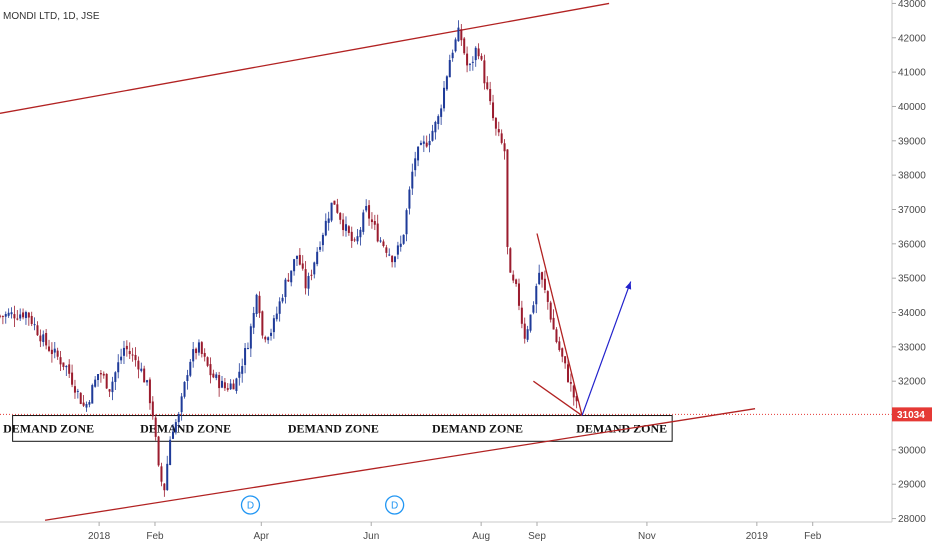 The width and height of the screenshot is (932, 550). I want to click on price-tick-label: 35000, so click(912, 279).